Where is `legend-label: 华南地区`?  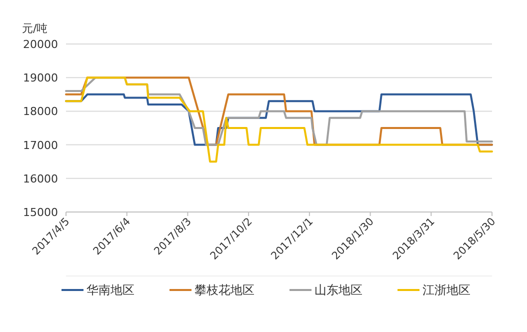 legend-label: 华南地区 is located at coordinates (110, 290).